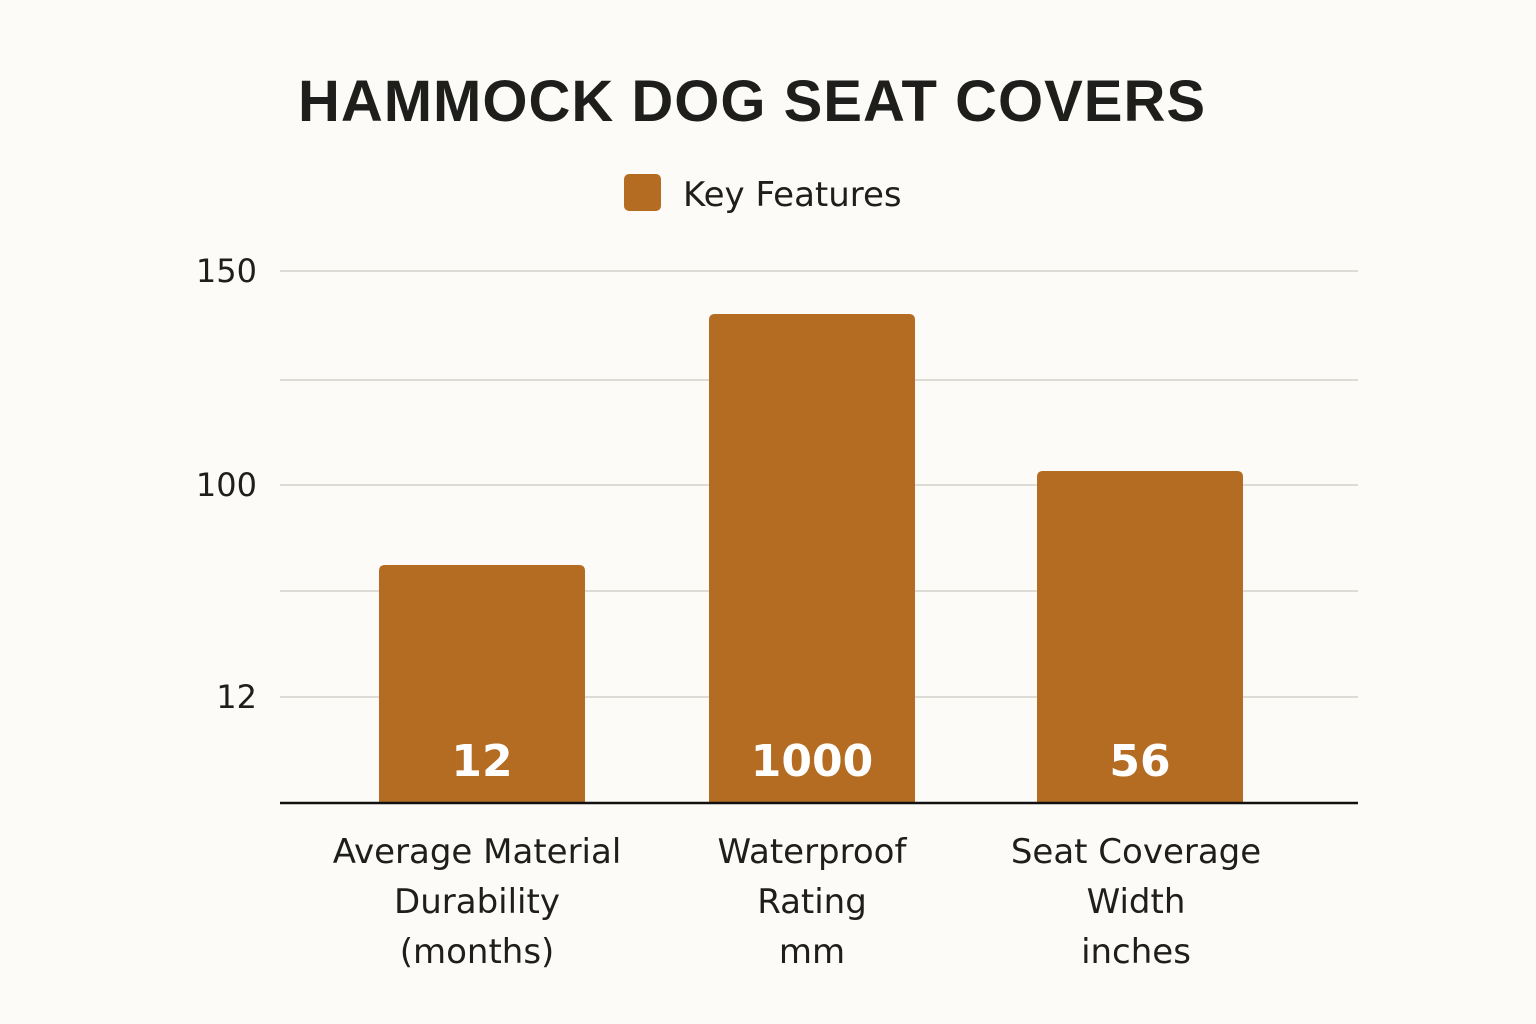 This screenshot has height=1024, width=1536. What do you see at coordinates (792, 195) in the screenshot?
I see `legend-label: Key Features` at bounding box center [792, 195].